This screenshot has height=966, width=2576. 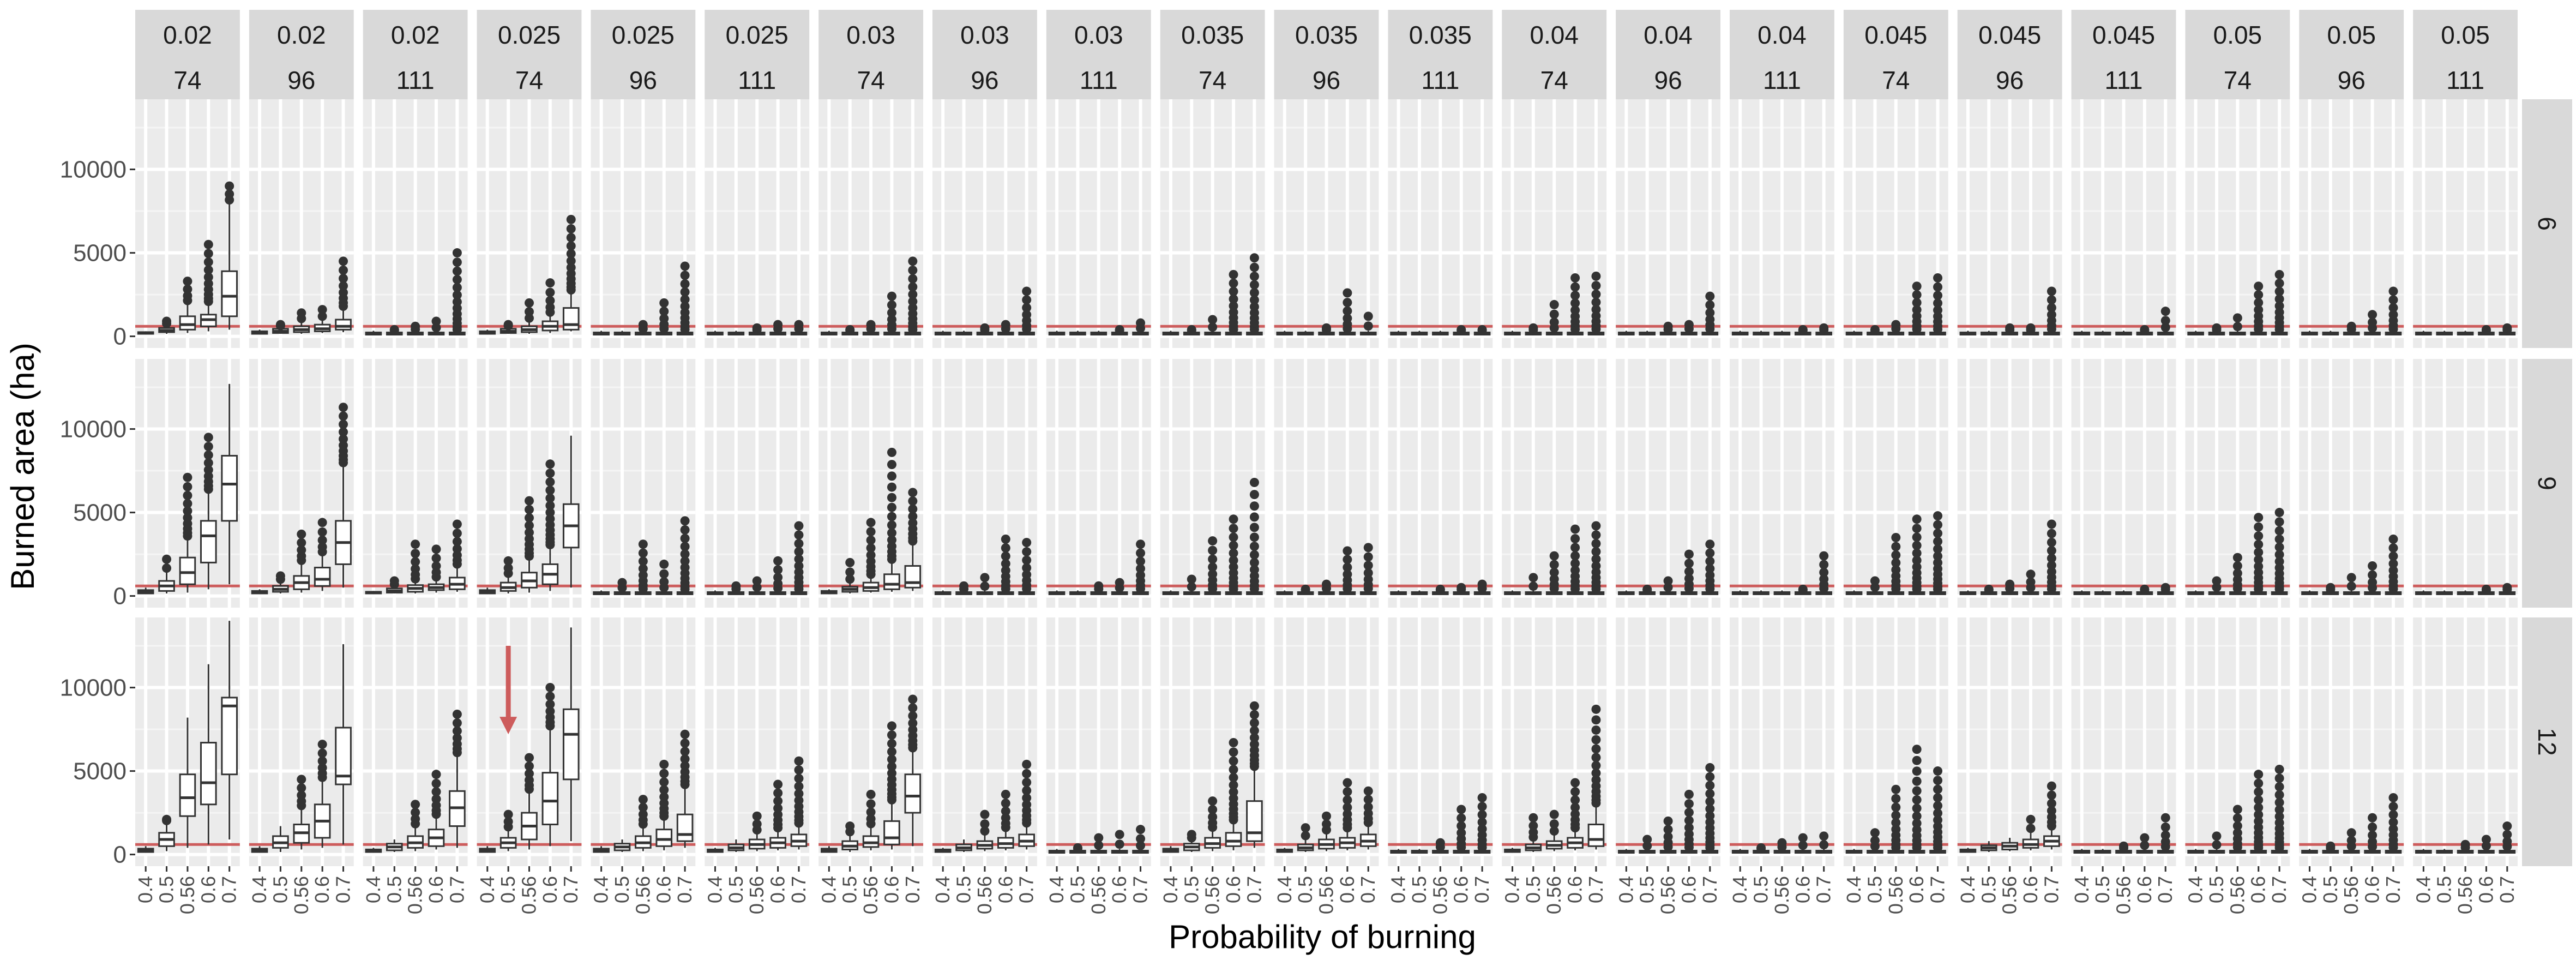 I want to click on facet-strip-right, so click(x=2547, y=223).